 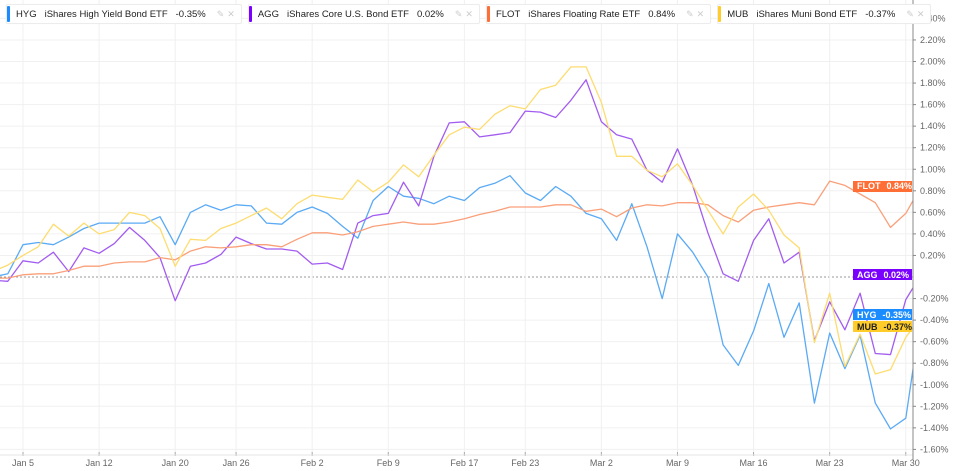 I want to click on y-tick-label: -0.40%, so click(x=934, y=320).